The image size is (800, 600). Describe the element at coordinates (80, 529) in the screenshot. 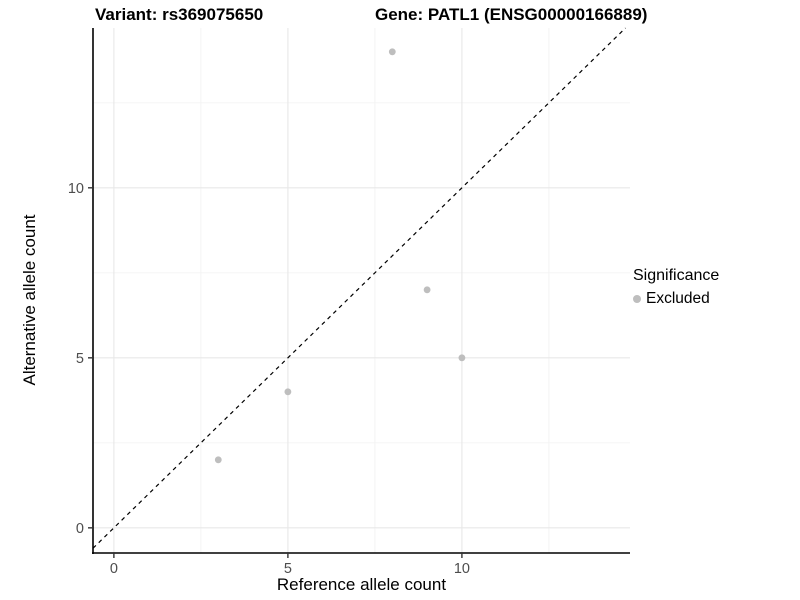

I see `y-tick-label: 0` at that location.